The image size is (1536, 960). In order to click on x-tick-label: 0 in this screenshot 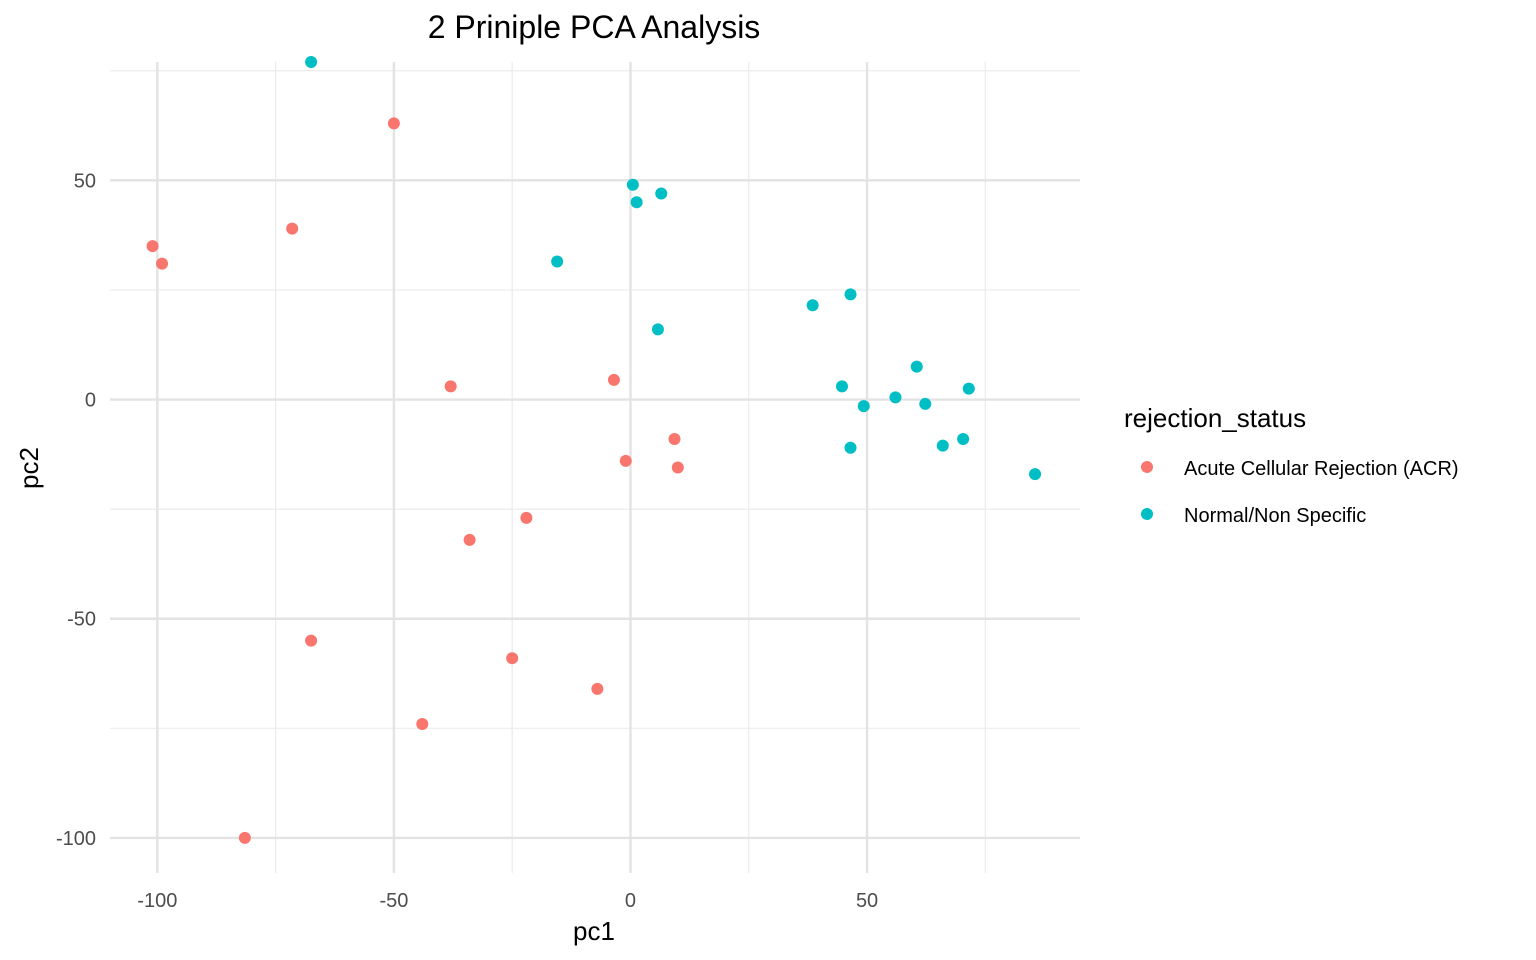, I will do `click(630, 901)`.